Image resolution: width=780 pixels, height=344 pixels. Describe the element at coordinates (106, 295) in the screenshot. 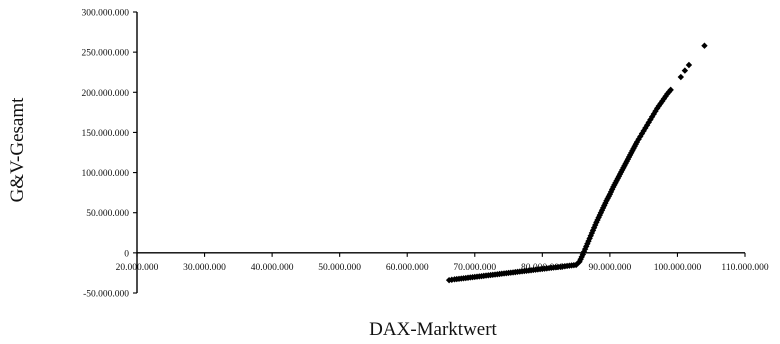

I see `y-tick-label: -50.000.000` at that location.